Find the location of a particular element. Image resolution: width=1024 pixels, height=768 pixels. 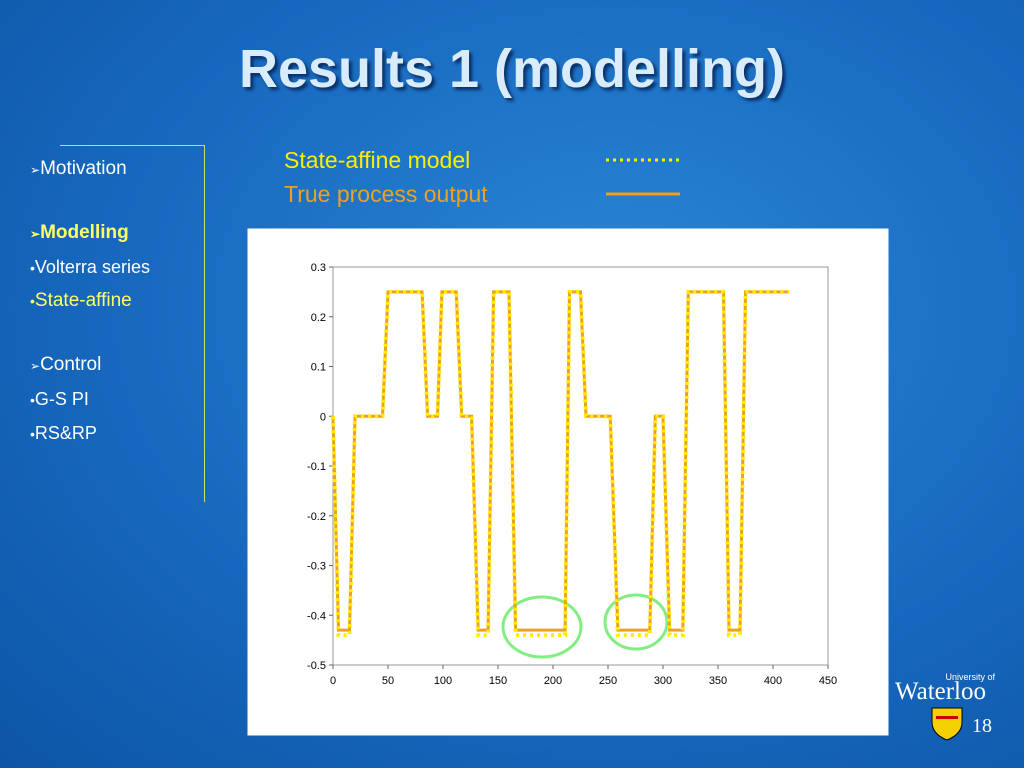

x-tick-label: 50 is located at coordinates (388, 681).